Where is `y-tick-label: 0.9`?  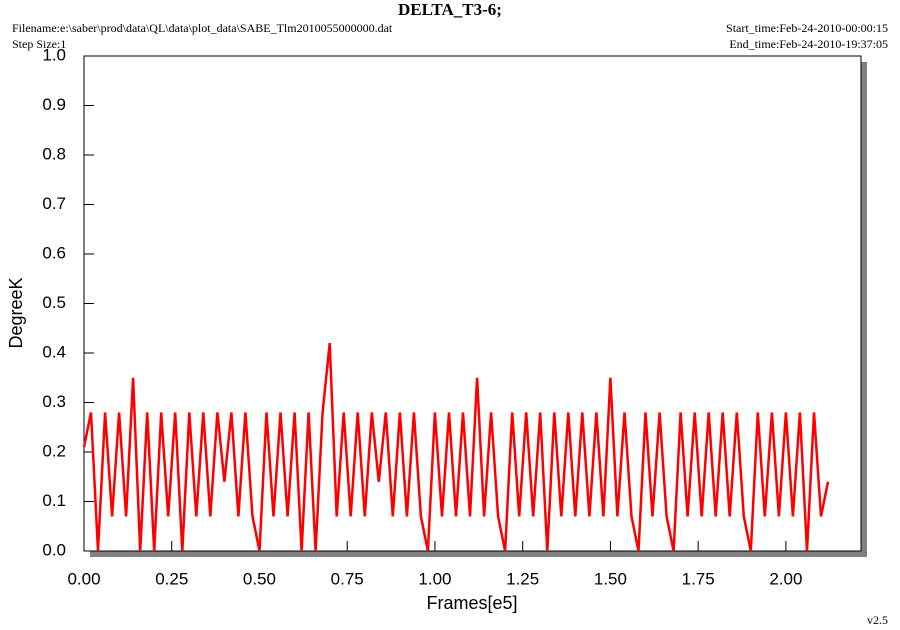 y-tick-label: 0.9 is located at coordinates (54, 104).